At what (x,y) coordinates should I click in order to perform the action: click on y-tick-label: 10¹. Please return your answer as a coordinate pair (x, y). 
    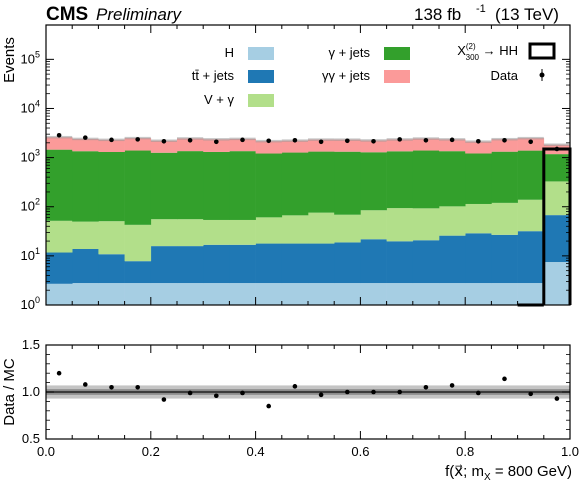
    Looking at the image, I should click on (30, 254).